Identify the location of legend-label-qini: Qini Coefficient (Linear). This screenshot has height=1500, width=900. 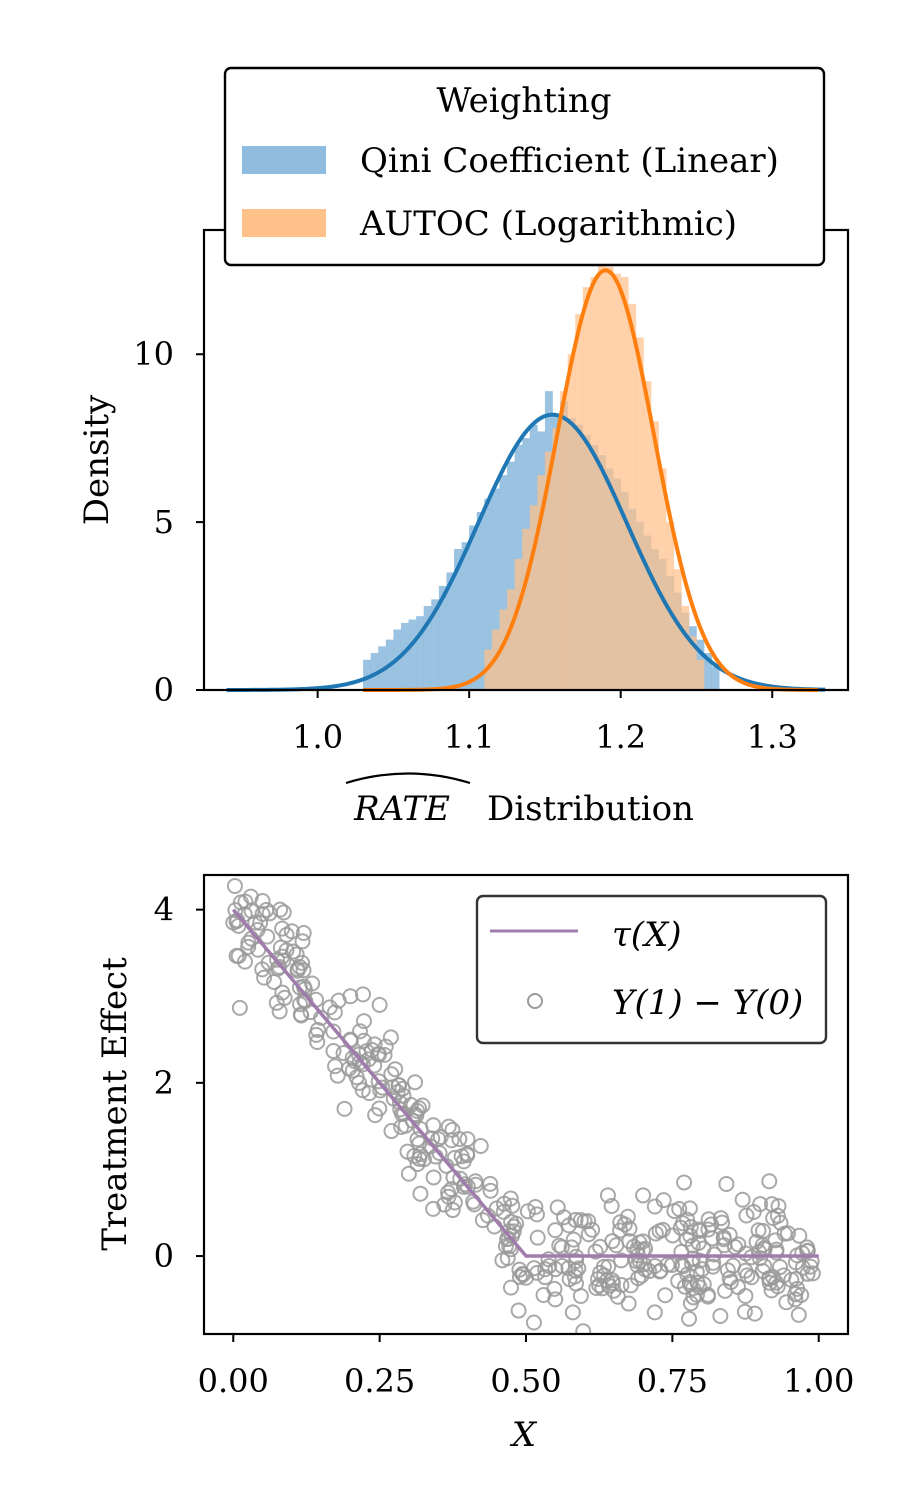
(569, 161).